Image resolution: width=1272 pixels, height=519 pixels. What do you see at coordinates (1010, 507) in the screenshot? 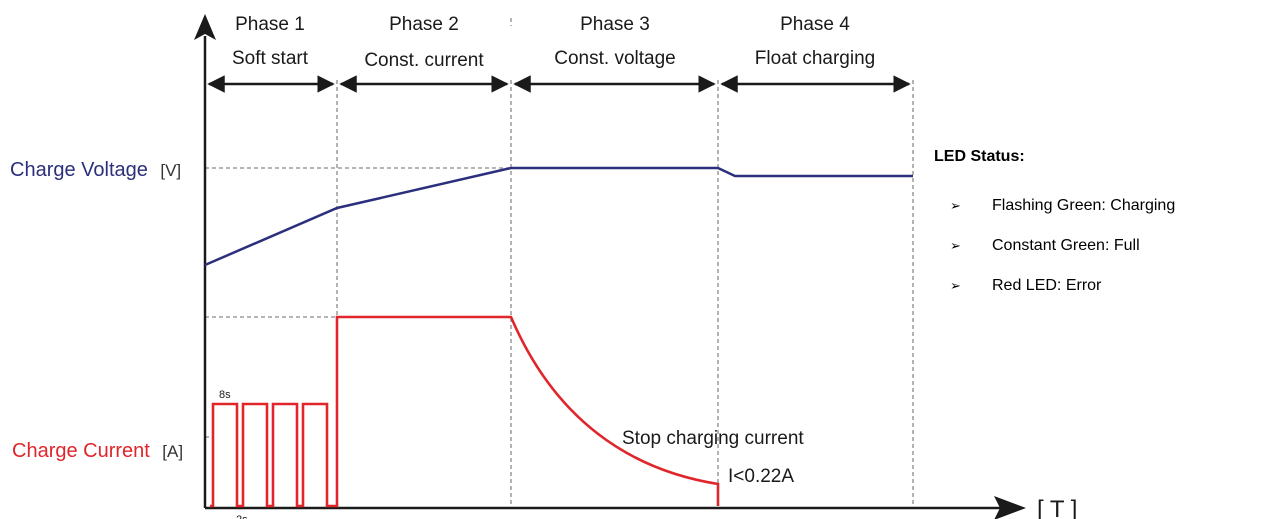
I see `x-axis-arrowhead` at bounding box center [1010, 507].